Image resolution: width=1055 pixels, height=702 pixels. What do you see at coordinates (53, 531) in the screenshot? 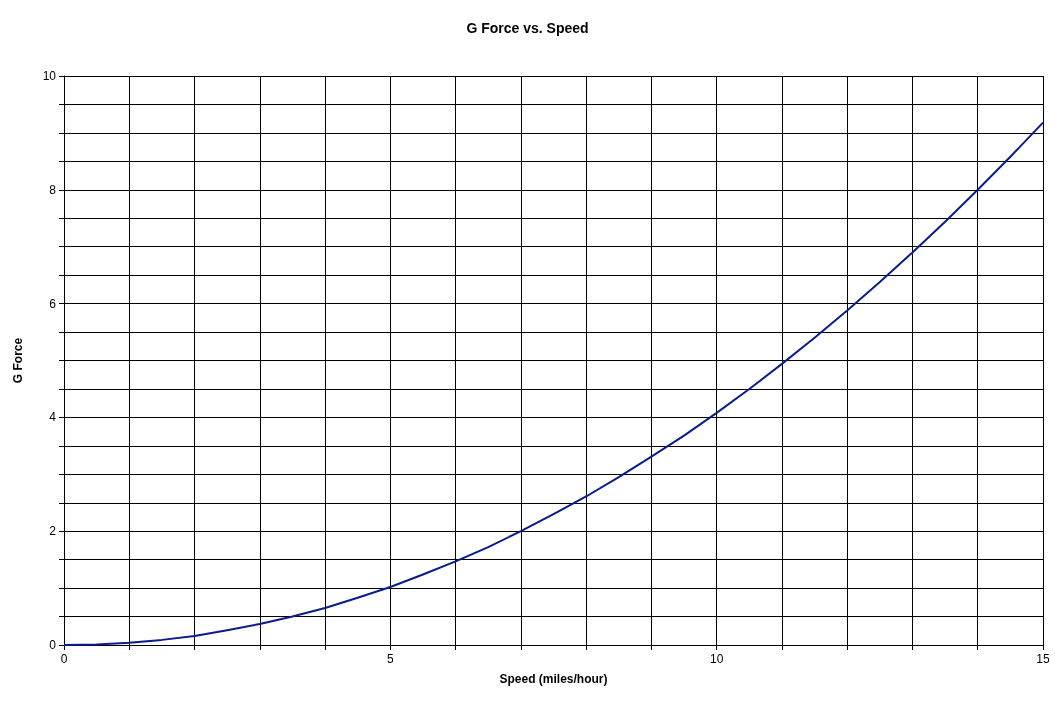
I see `y-tick-label: 2` at bounding box center [53, 531].